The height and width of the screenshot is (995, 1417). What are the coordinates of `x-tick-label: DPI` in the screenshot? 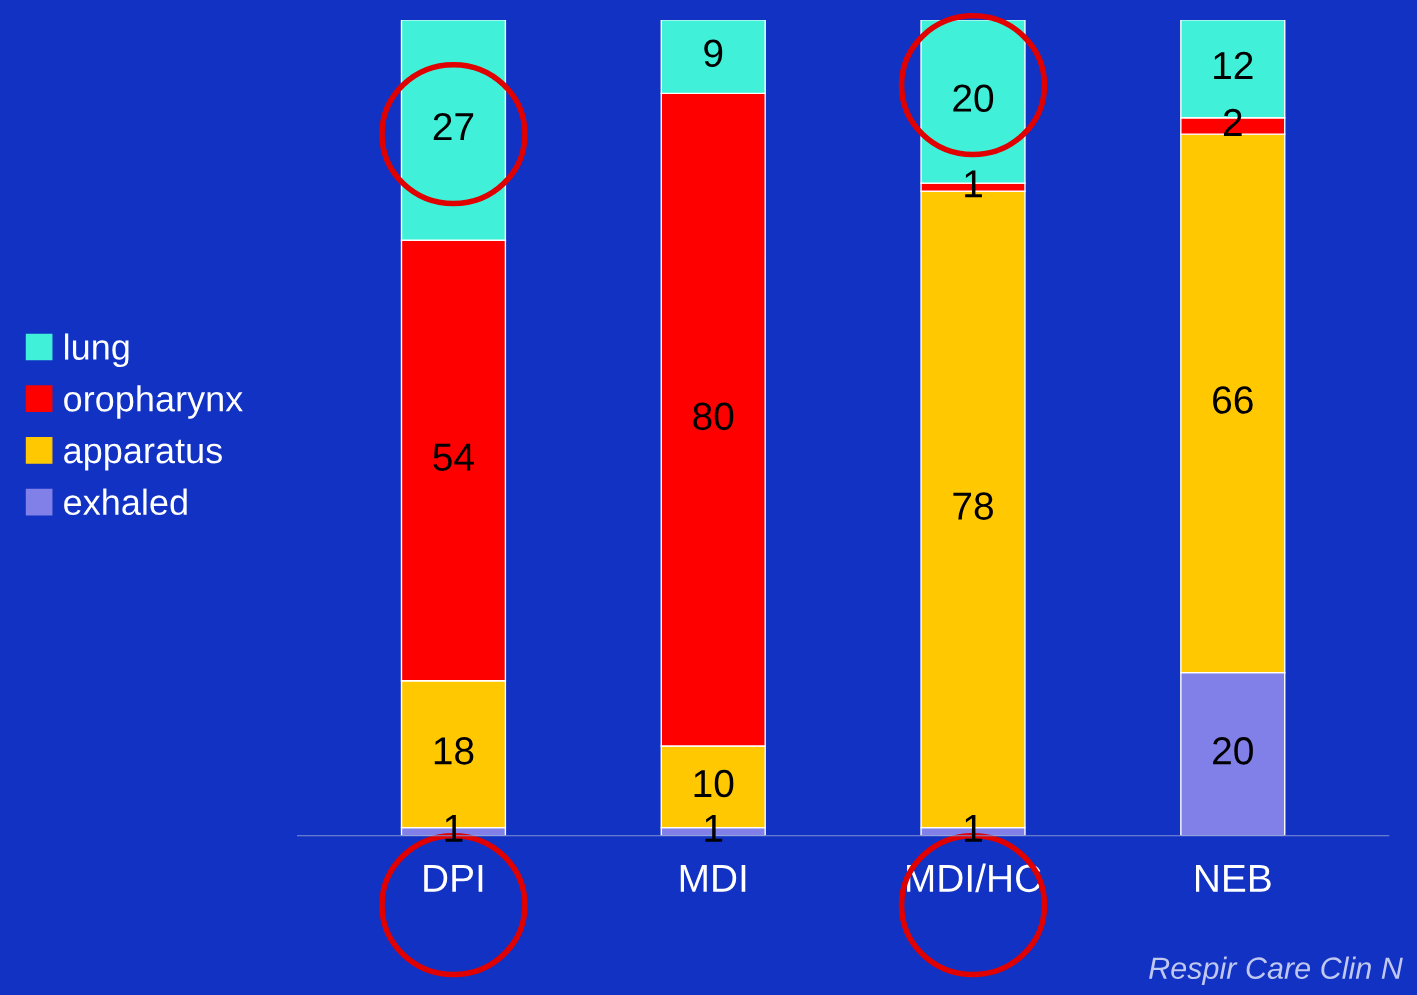 It's located at (453, 878).